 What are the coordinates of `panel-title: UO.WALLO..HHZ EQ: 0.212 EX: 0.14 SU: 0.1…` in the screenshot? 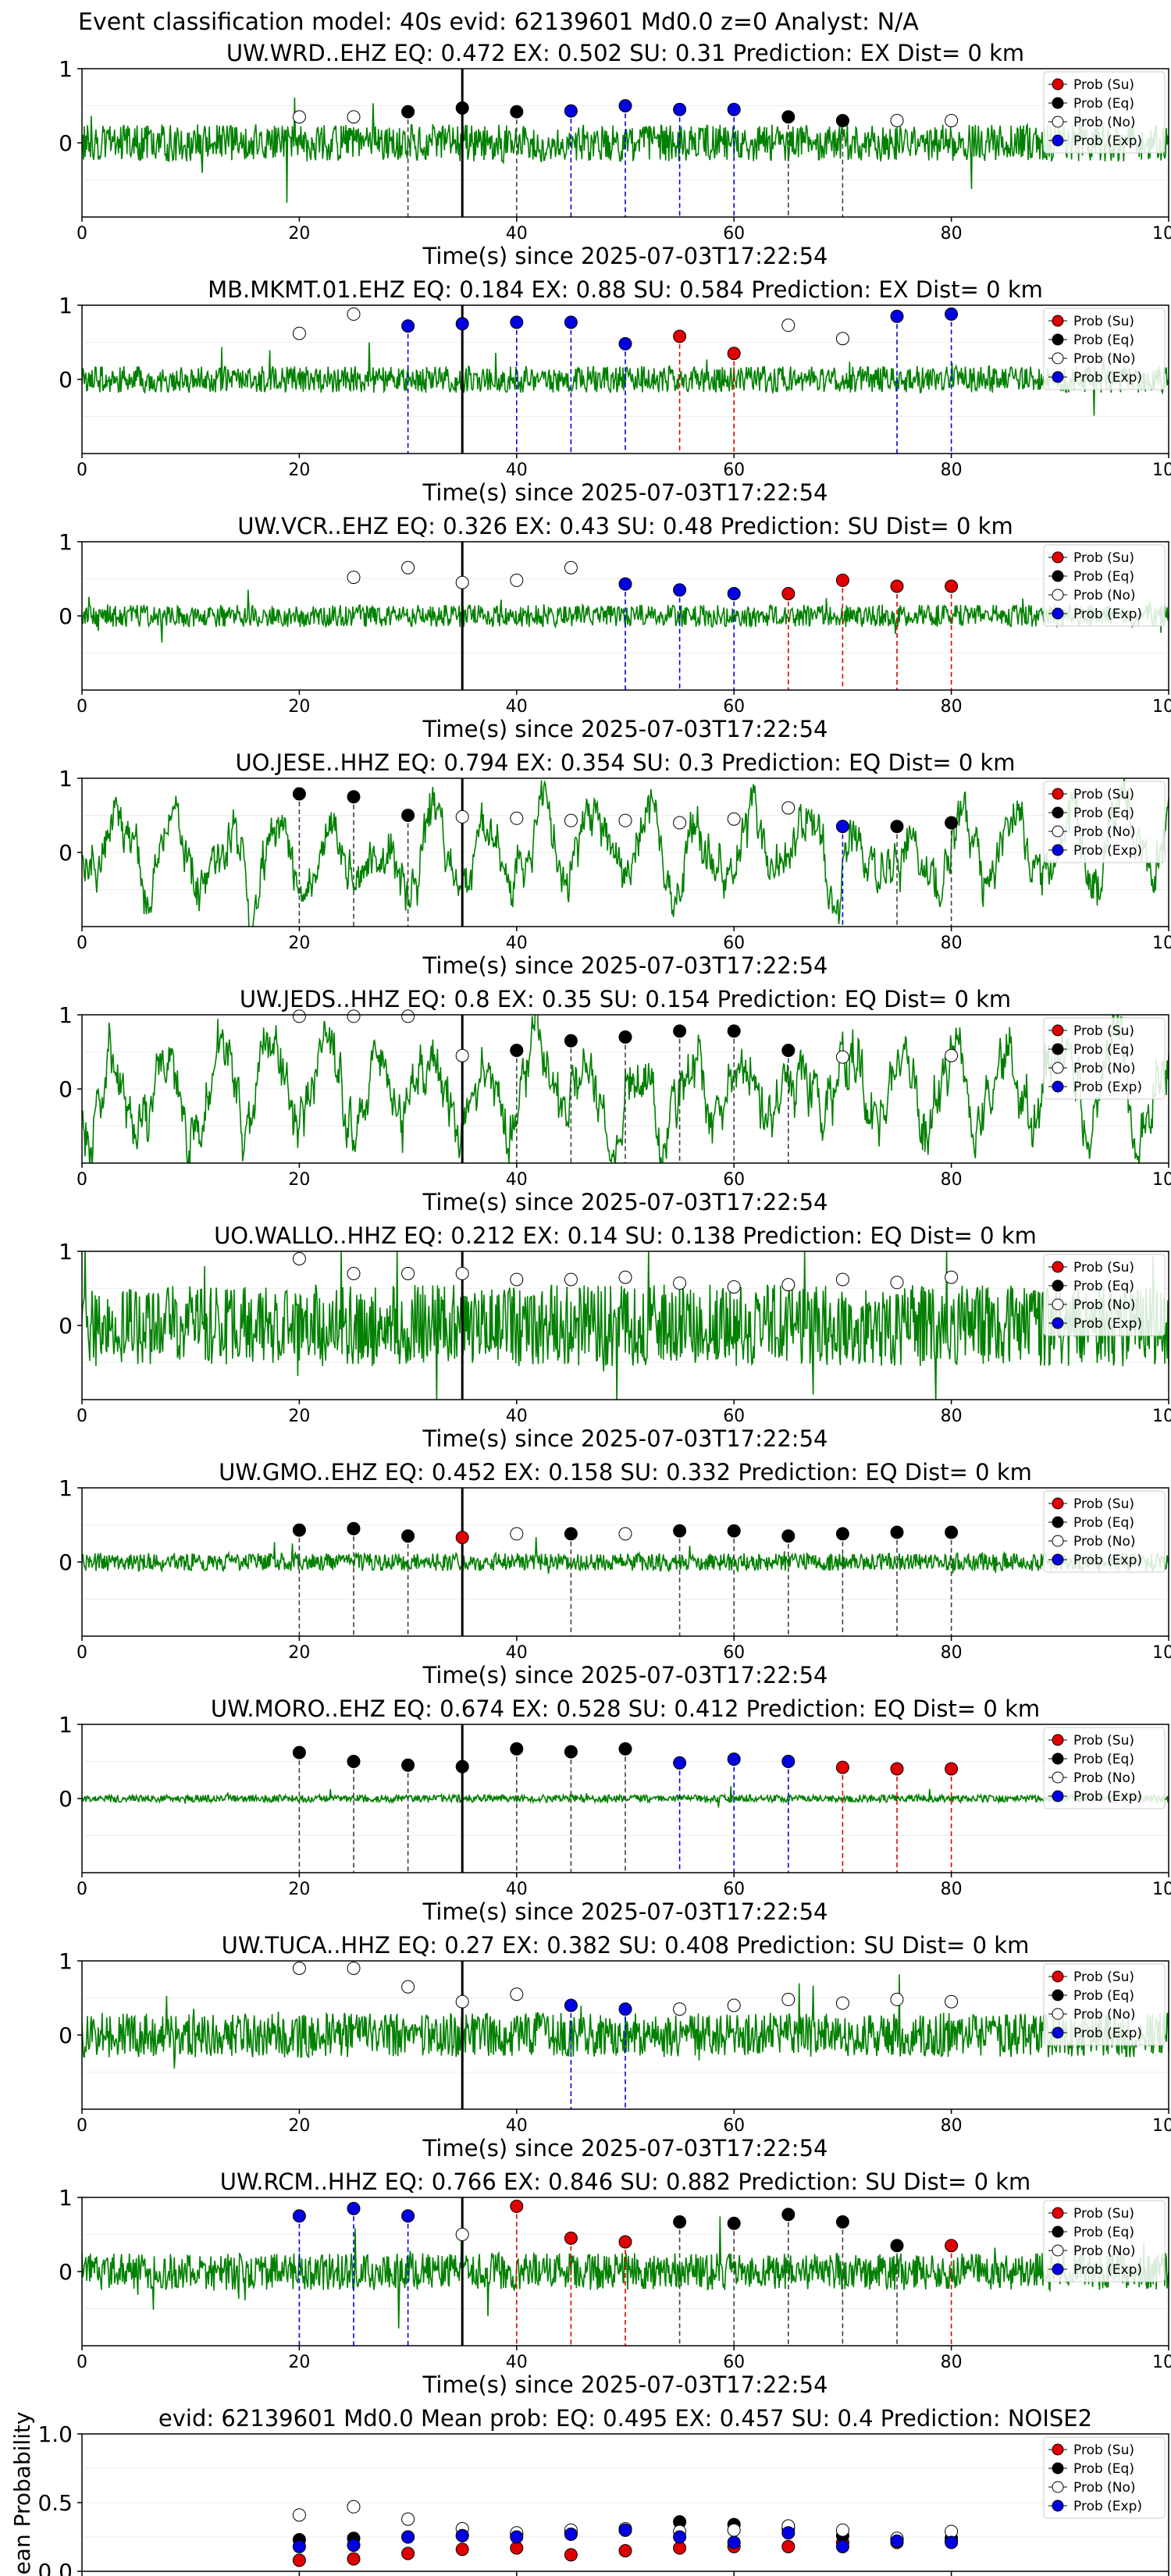 It's located at (625, 1235).